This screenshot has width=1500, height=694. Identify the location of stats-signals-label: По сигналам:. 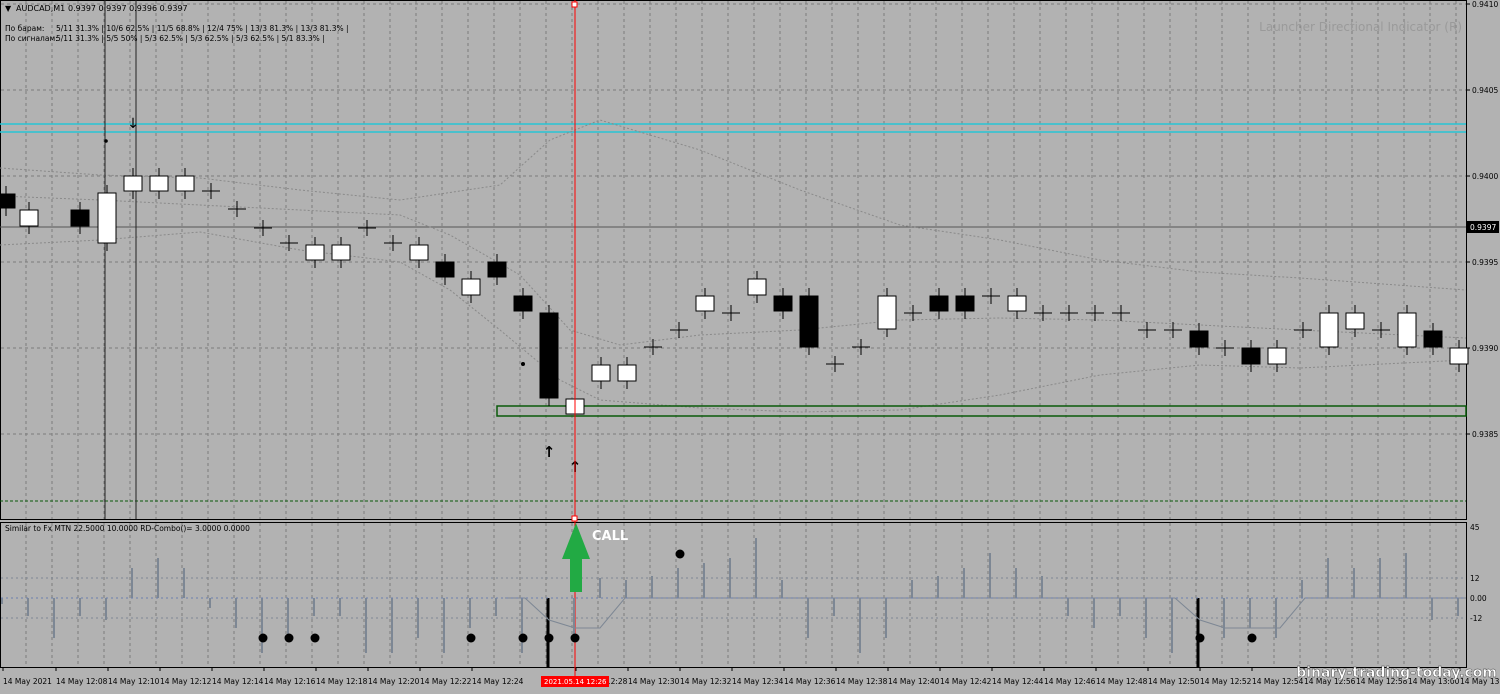
(31, 38).